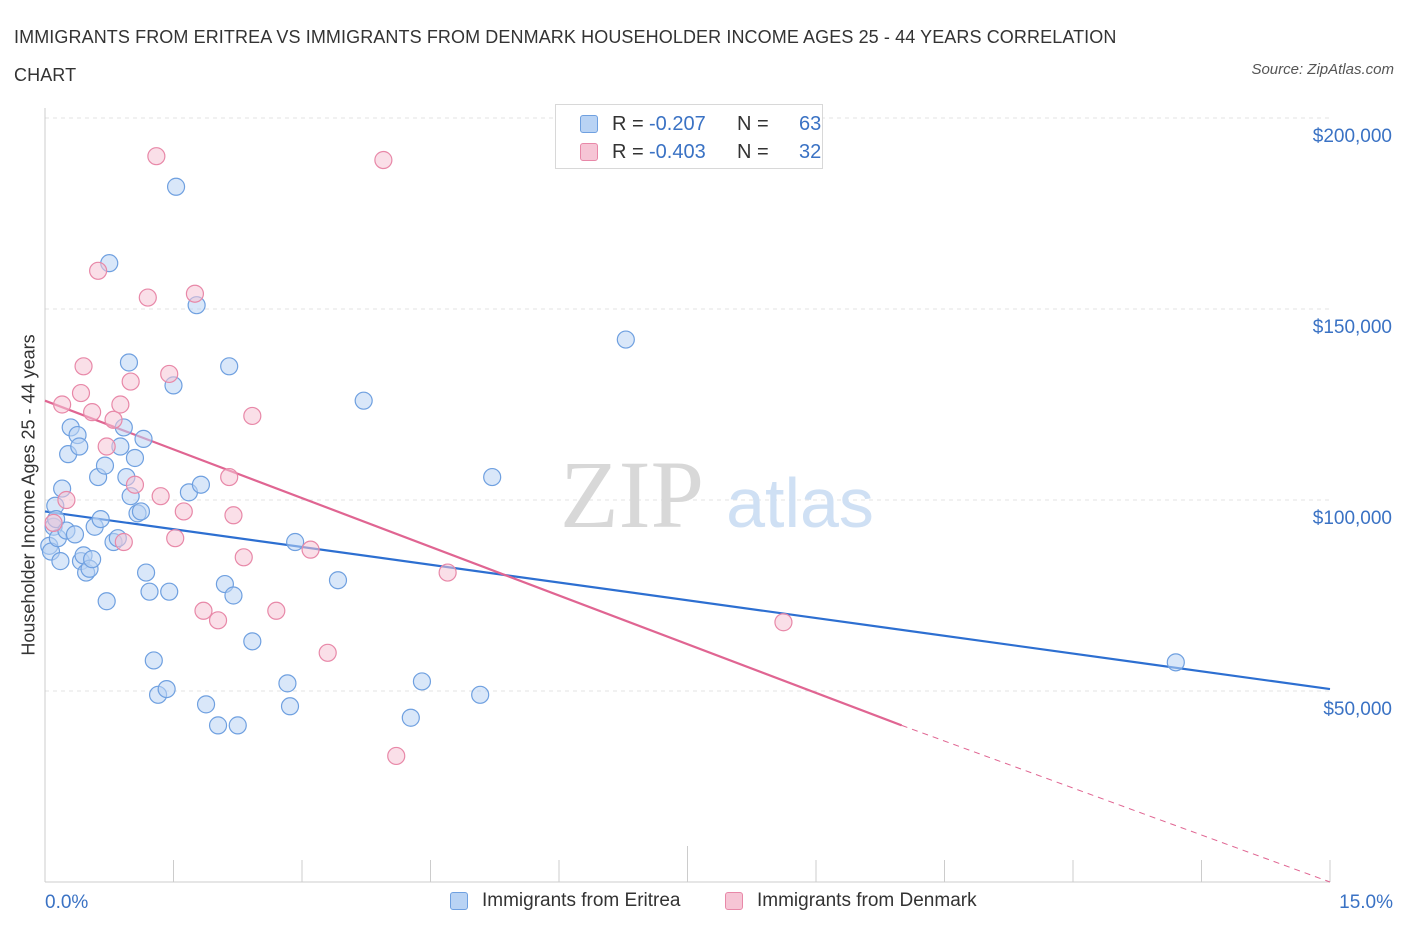  I want to click on eritrea-legend-label: Immigrants from Eritrea, so click(581, 900).